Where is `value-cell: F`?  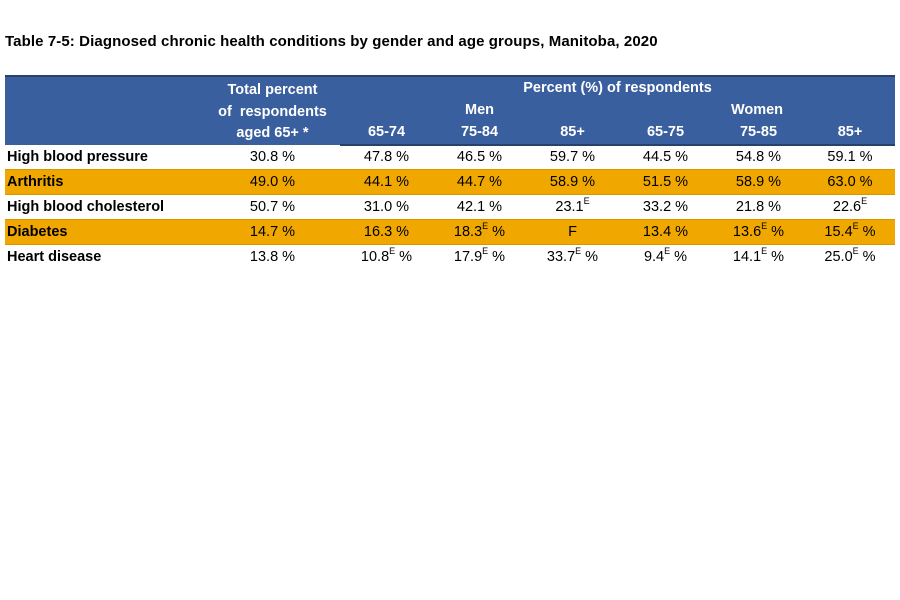 value-cell: F is located at coordinates (572, 232).